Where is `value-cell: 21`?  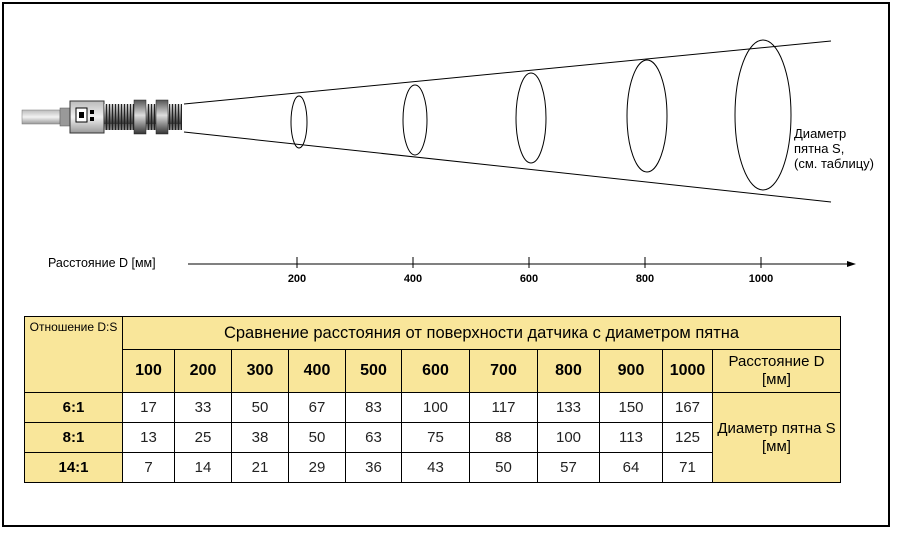
value-cell: 21 is located at coordinates (260, 467).